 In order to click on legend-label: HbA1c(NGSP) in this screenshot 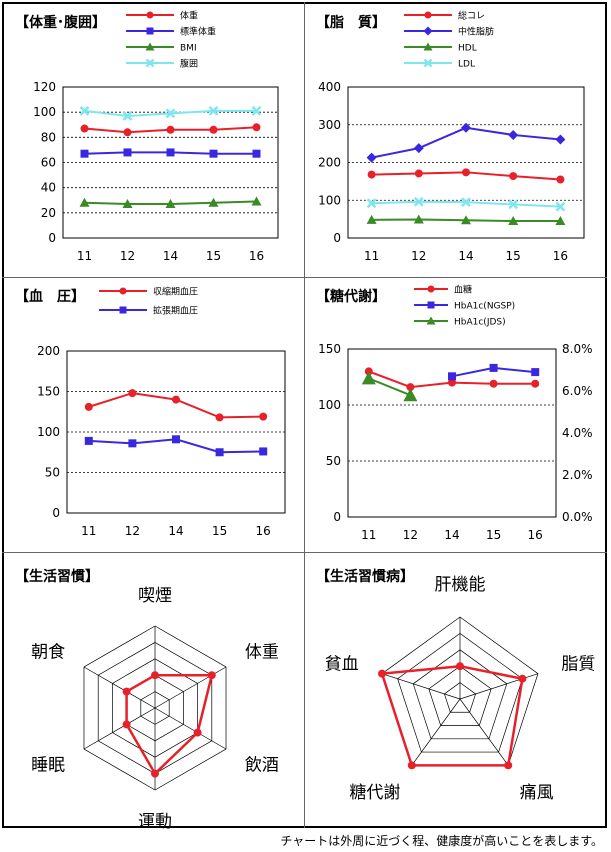, I will do `click(484, 307)`.